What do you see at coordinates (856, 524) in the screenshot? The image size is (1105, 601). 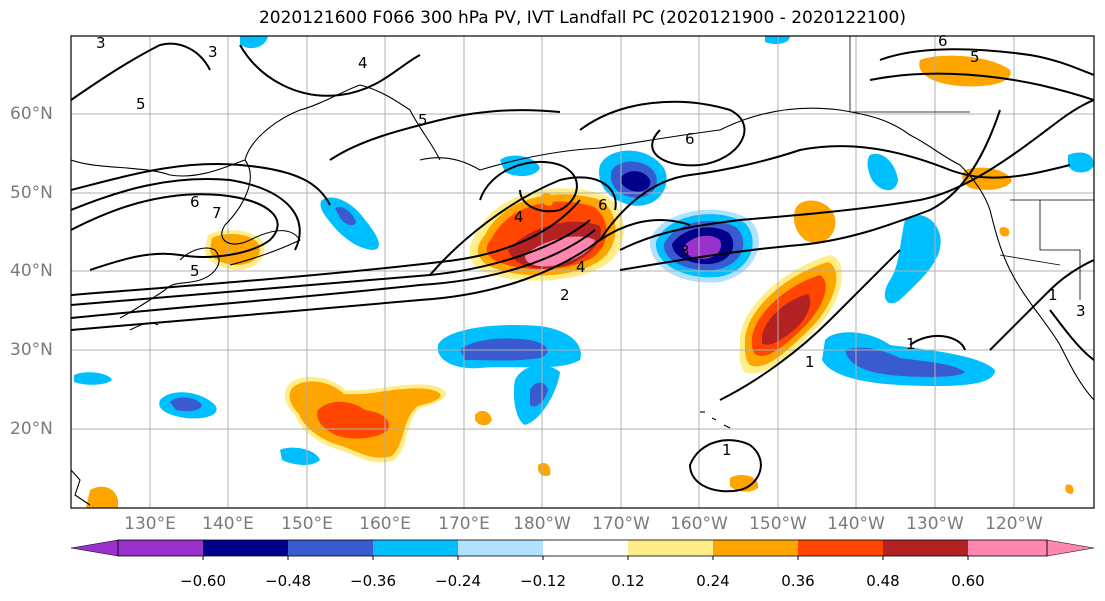 I see `lon-label: 140°W` at bounding box center [856, 524].